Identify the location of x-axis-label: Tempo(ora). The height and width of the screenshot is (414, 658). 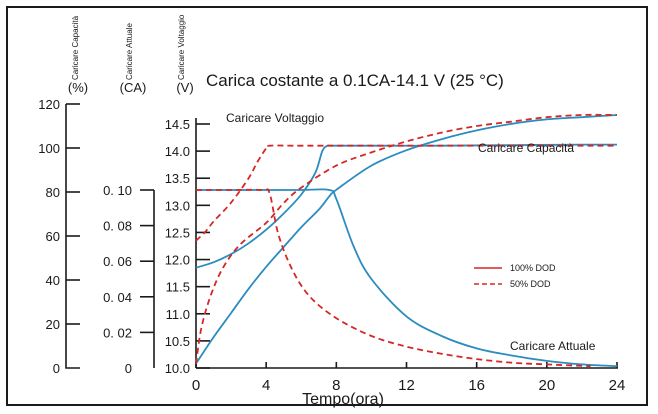
(343, 399).